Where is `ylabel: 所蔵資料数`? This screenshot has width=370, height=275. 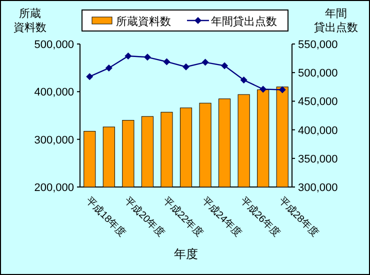 ylabel: 所蔵資料数 is located at coordinates (30, 21).